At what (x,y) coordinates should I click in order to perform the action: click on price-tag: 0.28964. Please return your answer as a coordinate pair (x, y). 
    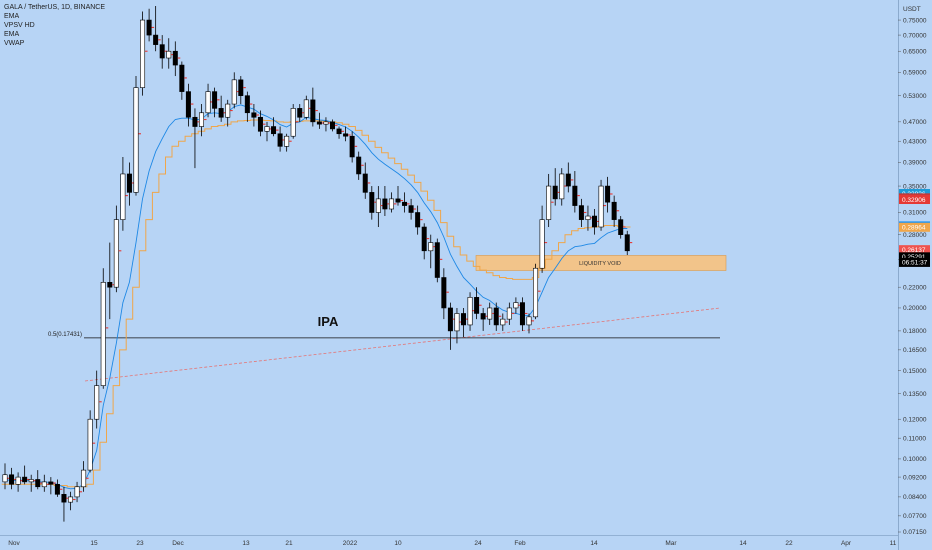
    Looking at the image, I should click on (914, 227).